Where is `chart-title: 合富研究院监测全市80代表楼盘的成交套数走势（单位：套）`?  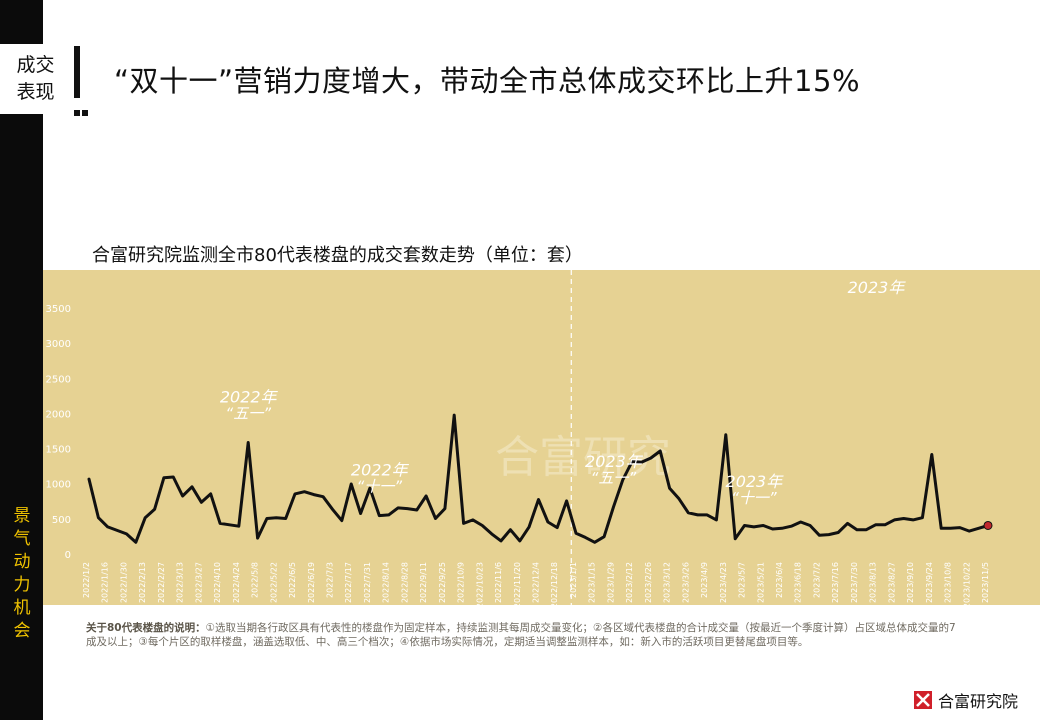
chart-title: 合富研究院监测全市80代表楼盘的成交套数走势（单位：套） is located at coordinates (337, 255).